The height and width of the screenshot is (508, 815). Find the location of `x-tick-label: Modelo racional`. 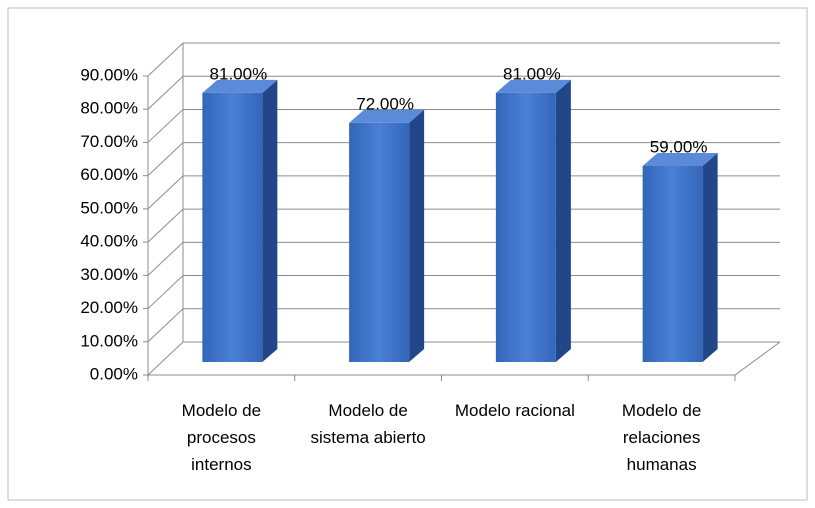

x-tick-label: Modelo racional is located at coordinates (514, 410).